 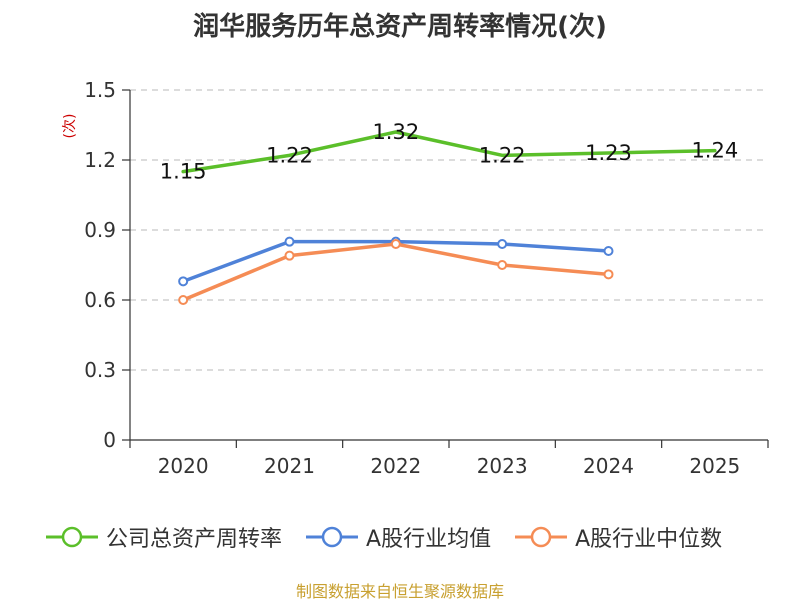 I want to click on legend-label: A股行业中位数, so click(x=649, y=539).